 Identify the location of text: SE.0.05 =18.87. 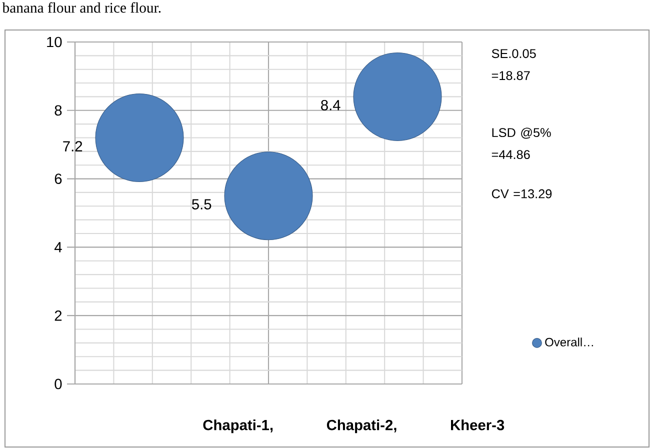
(514, 64).